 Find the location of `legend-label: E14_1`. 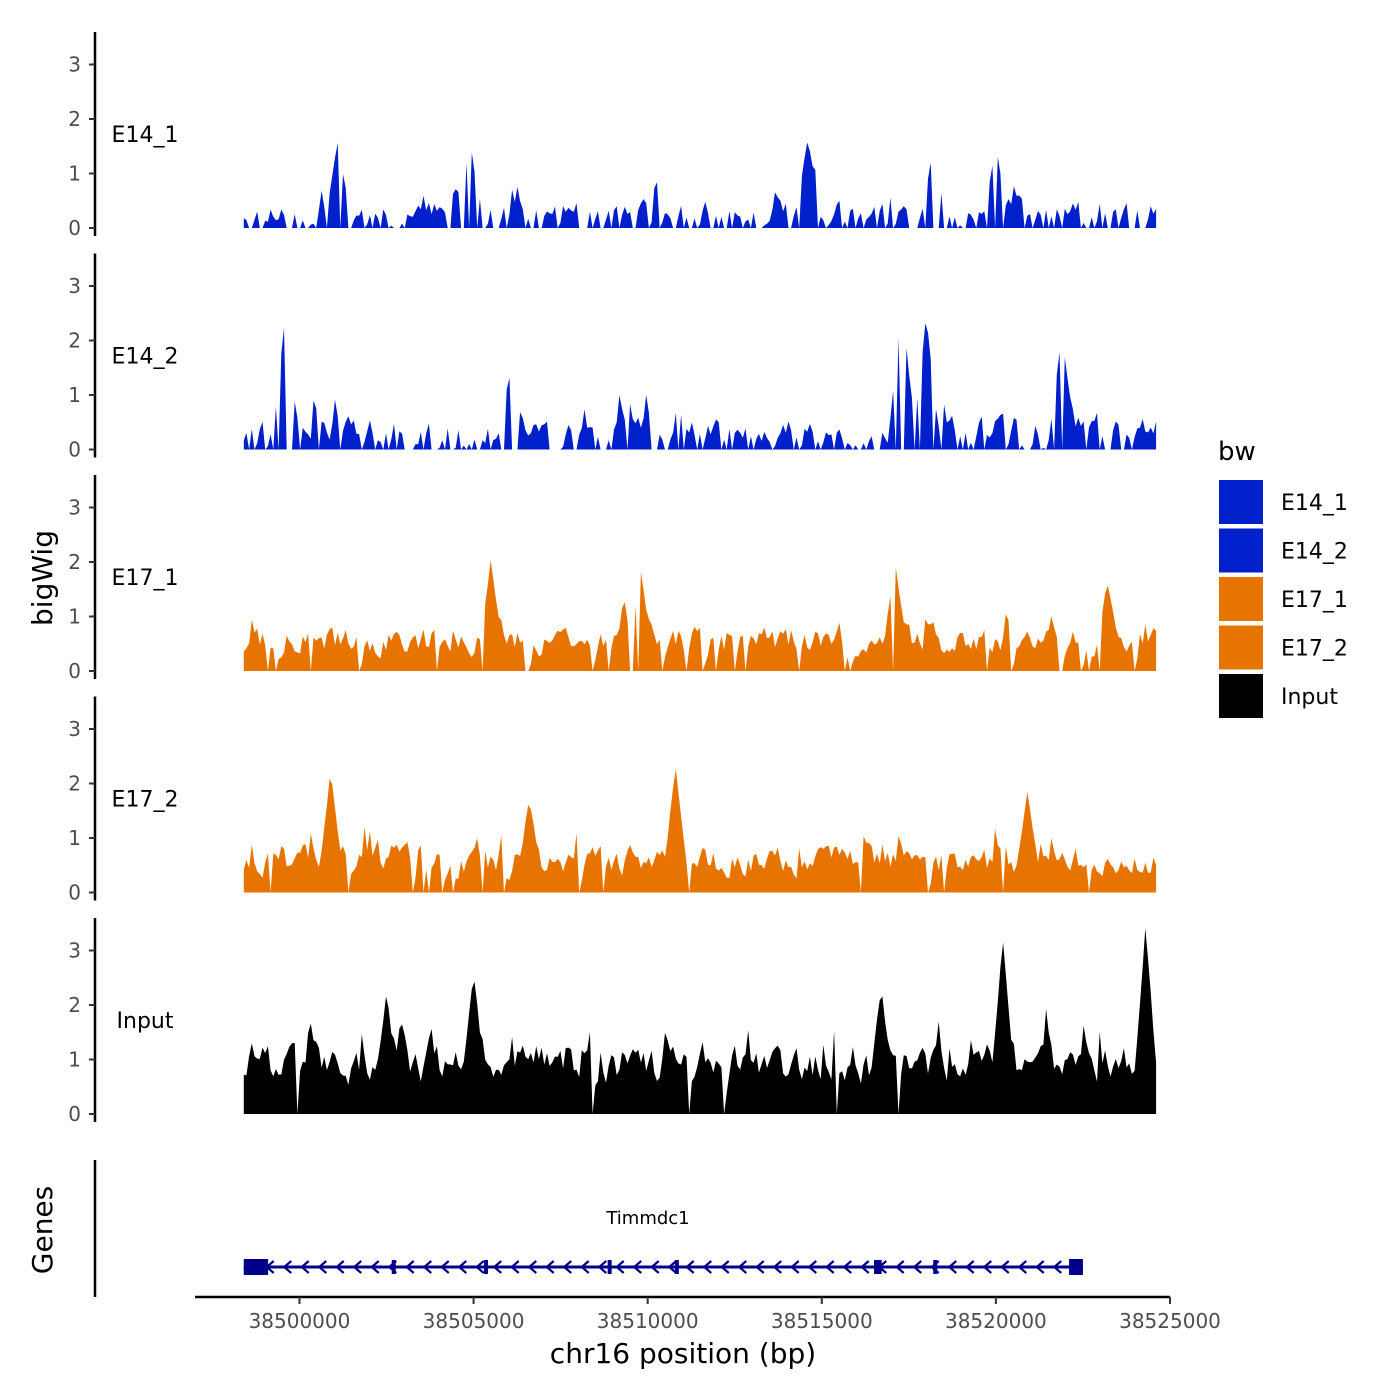

legend-label: E14_1 is located at coordinates (1314, 503).